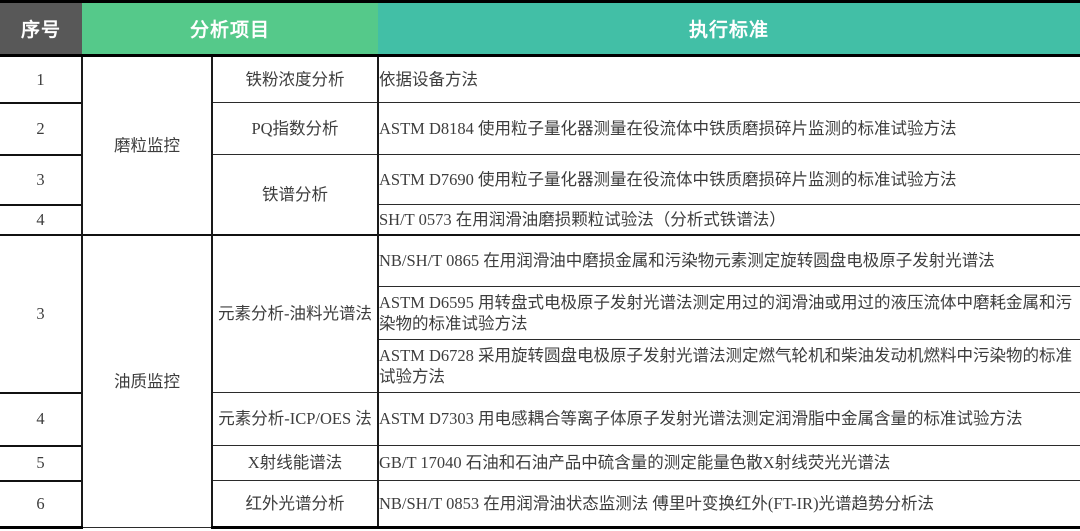 The image size is (1080, 531). What do you see at coordinates (295, 313) in the screenshot?
I see `cell-analysis-item: 元素分析-油料光谱法` at bounding box center [295, 313].